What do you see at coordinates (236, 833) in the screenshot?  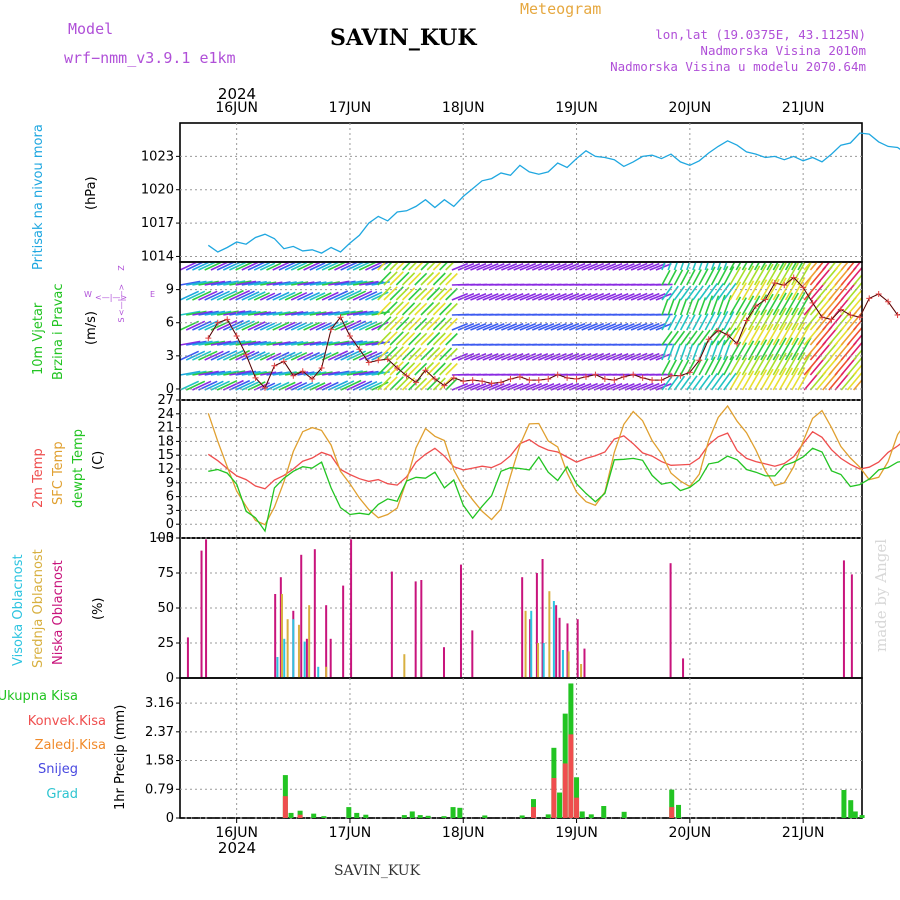 I see `date-label-bottom: 16JUN` at bounding box center [236, 833].